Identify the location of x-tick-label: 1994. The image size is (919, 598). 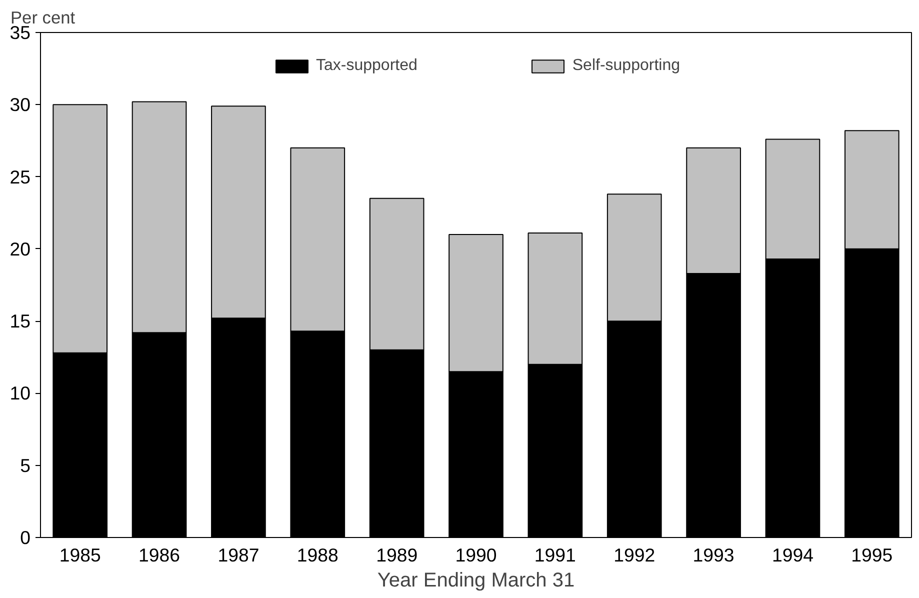
(793, 555).